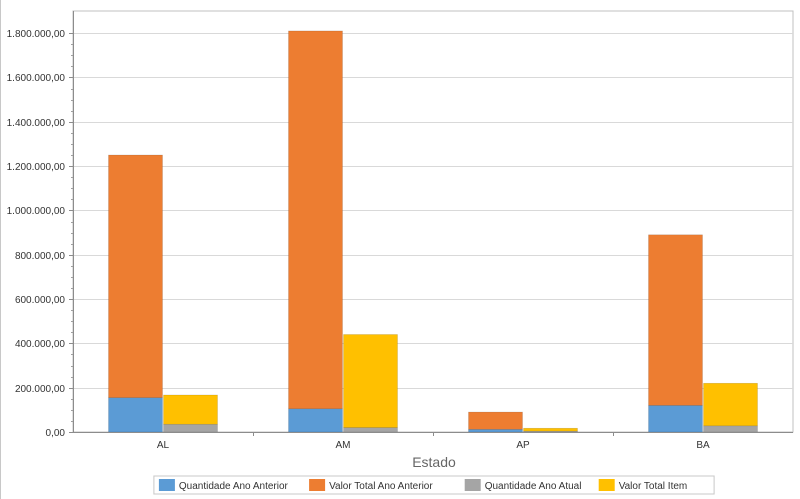 This screenshot has width=800, height=499. Describe the element at coordinates (36, 78) in the screenshot. I see `y-tick-label: 1.600.000,00` at that location.